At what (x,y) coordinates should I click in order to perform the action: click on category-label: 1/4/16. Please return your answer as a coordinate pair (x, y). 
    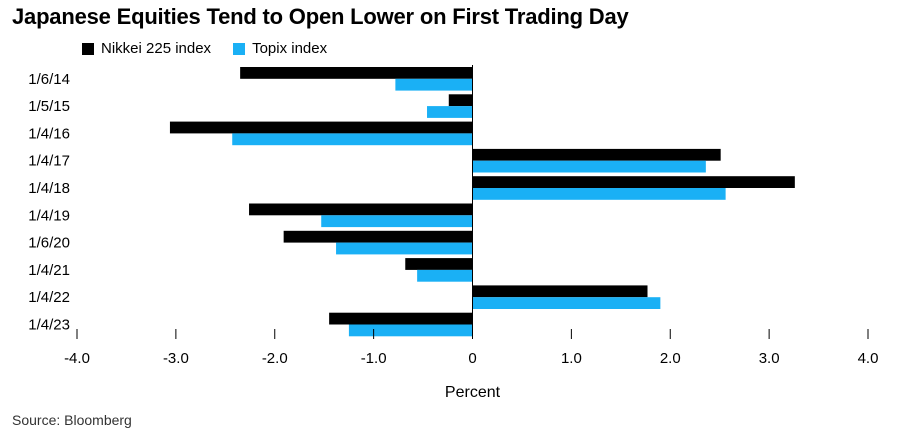
    Looking at the image, I should click on (49, 133).